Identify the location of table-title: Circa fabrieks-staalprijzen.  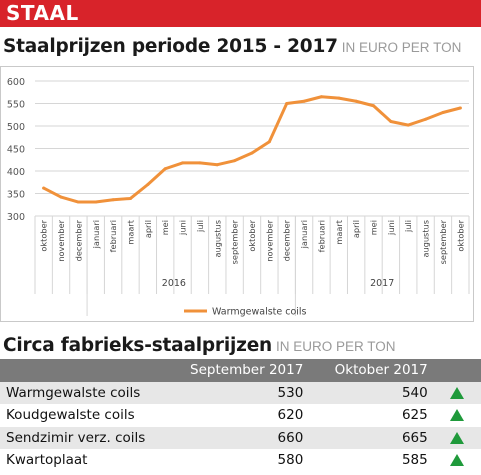
(138, 345).